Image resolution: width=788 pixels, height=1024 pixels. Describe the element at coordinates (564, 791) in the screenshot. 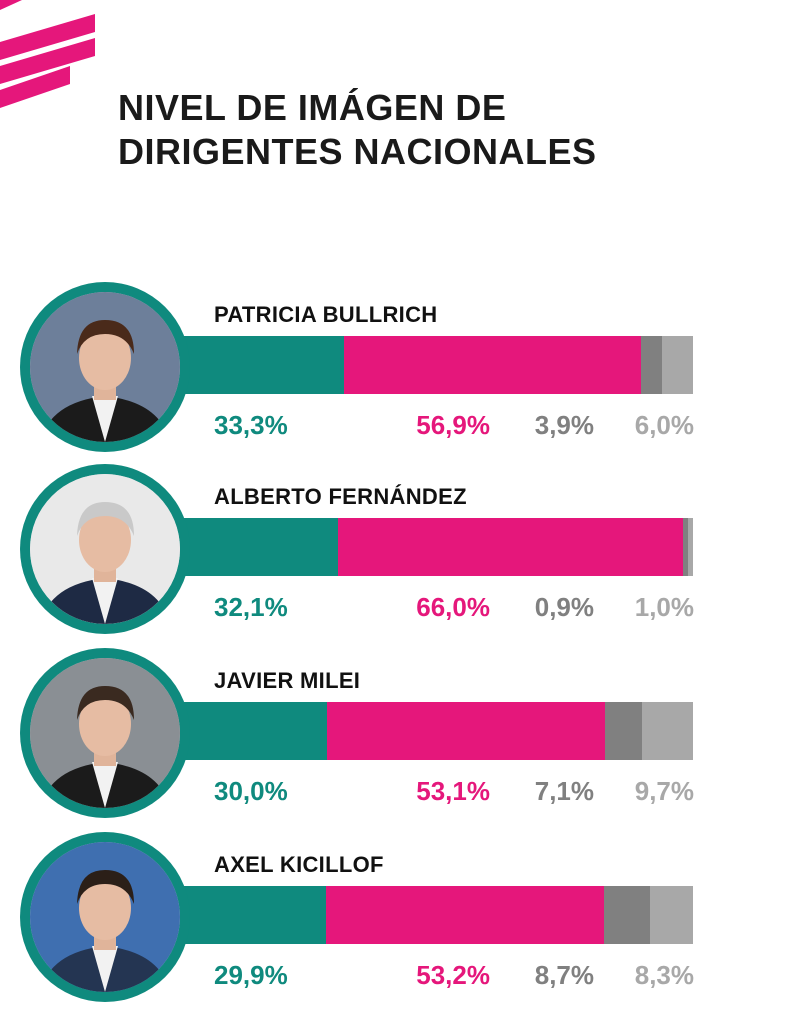

I see `data-label-no-opinion: 7,1%` at that location.